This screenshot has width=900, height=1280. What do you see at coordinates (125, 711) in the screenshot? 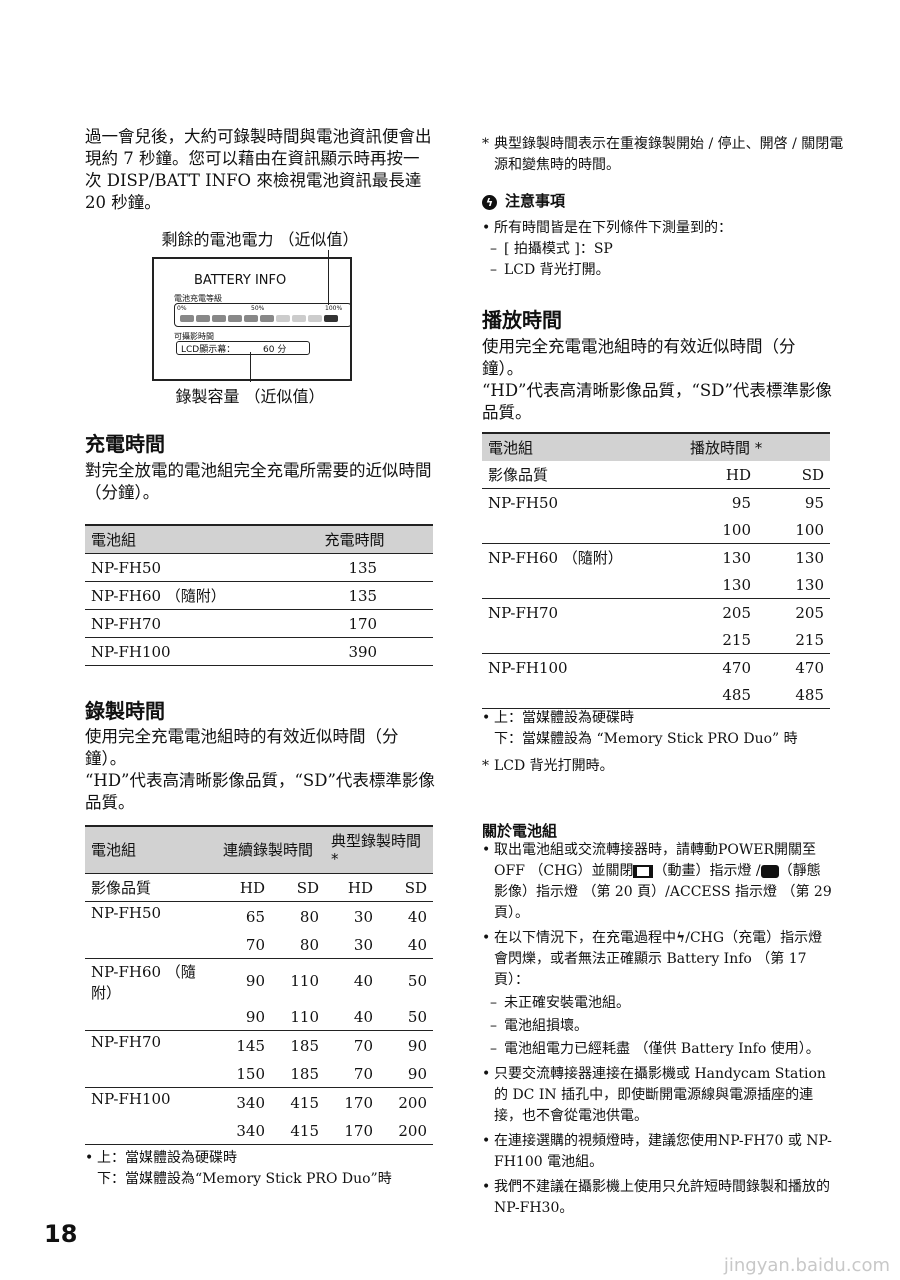
I see `section-title-record: 錄製時間` at bounding box center [125, 711].